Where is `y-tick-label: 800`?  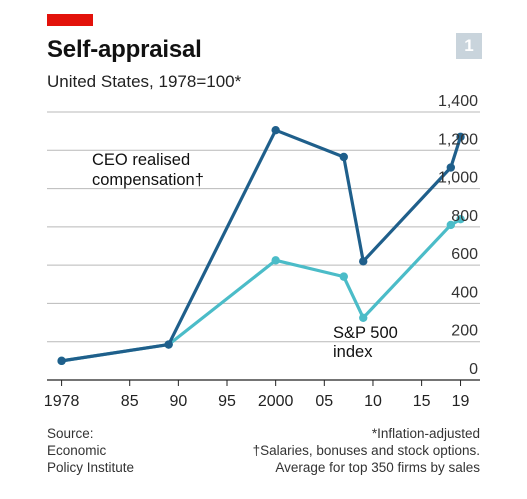 y-tick-label: 800 is located at coordinates (464, 216).